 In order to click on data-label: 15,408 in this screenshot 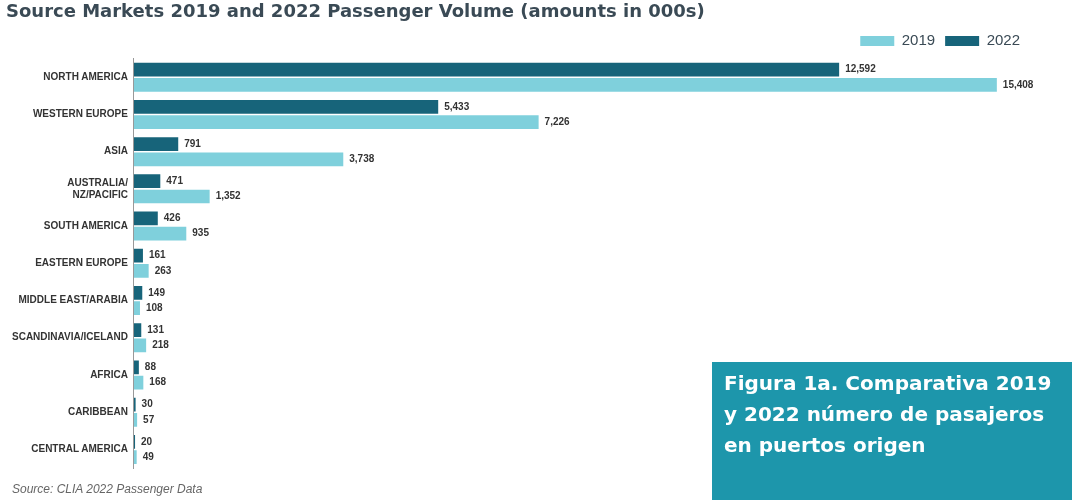, I will do `click(1018, 84)`.